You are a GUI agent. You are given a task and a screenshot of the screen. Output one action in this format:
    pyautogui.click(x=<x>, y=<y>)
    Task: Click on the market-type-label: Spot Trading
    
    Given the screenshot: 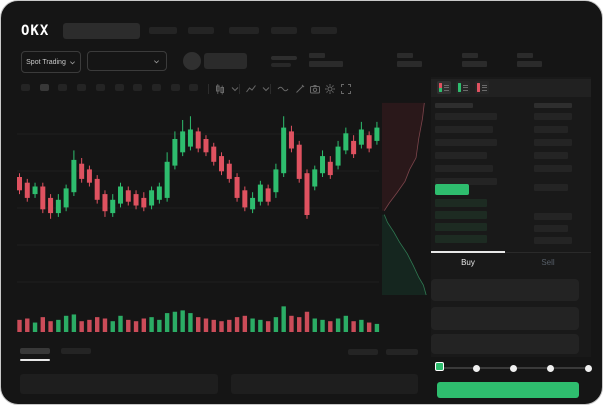 What is the action you would take?
    pyautogui.click(x=46, y=62)
    